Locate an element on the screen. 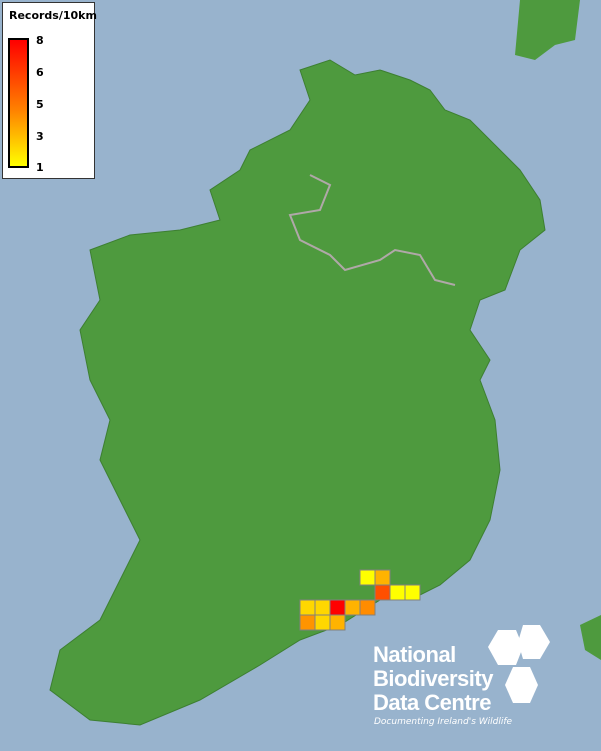 The width and height of the screenshot is (601, 751). northern-ireland-border is located at coordinates (372, 230).